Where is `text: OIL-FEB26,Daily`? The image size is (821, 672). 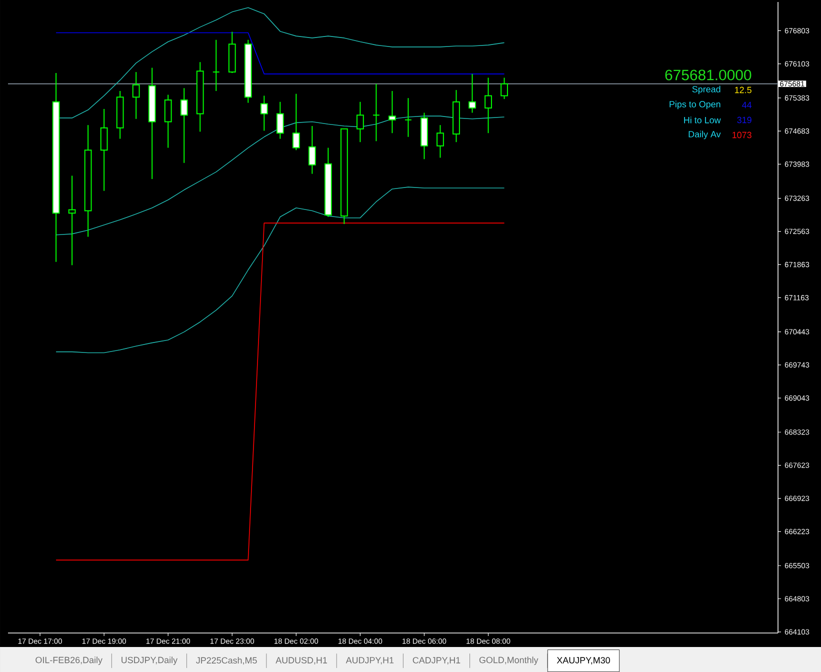
text: OIL-FEB26,Daily is located at coordinates (69, 660).